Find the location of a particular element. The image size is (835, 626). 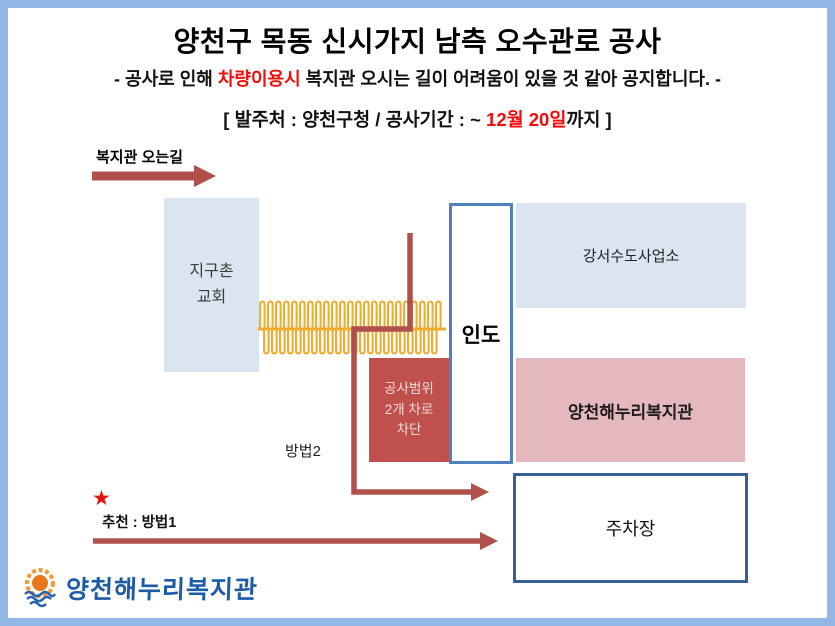

notice-prefix: - 공사로 인해 is located at coordinates (166, 79).